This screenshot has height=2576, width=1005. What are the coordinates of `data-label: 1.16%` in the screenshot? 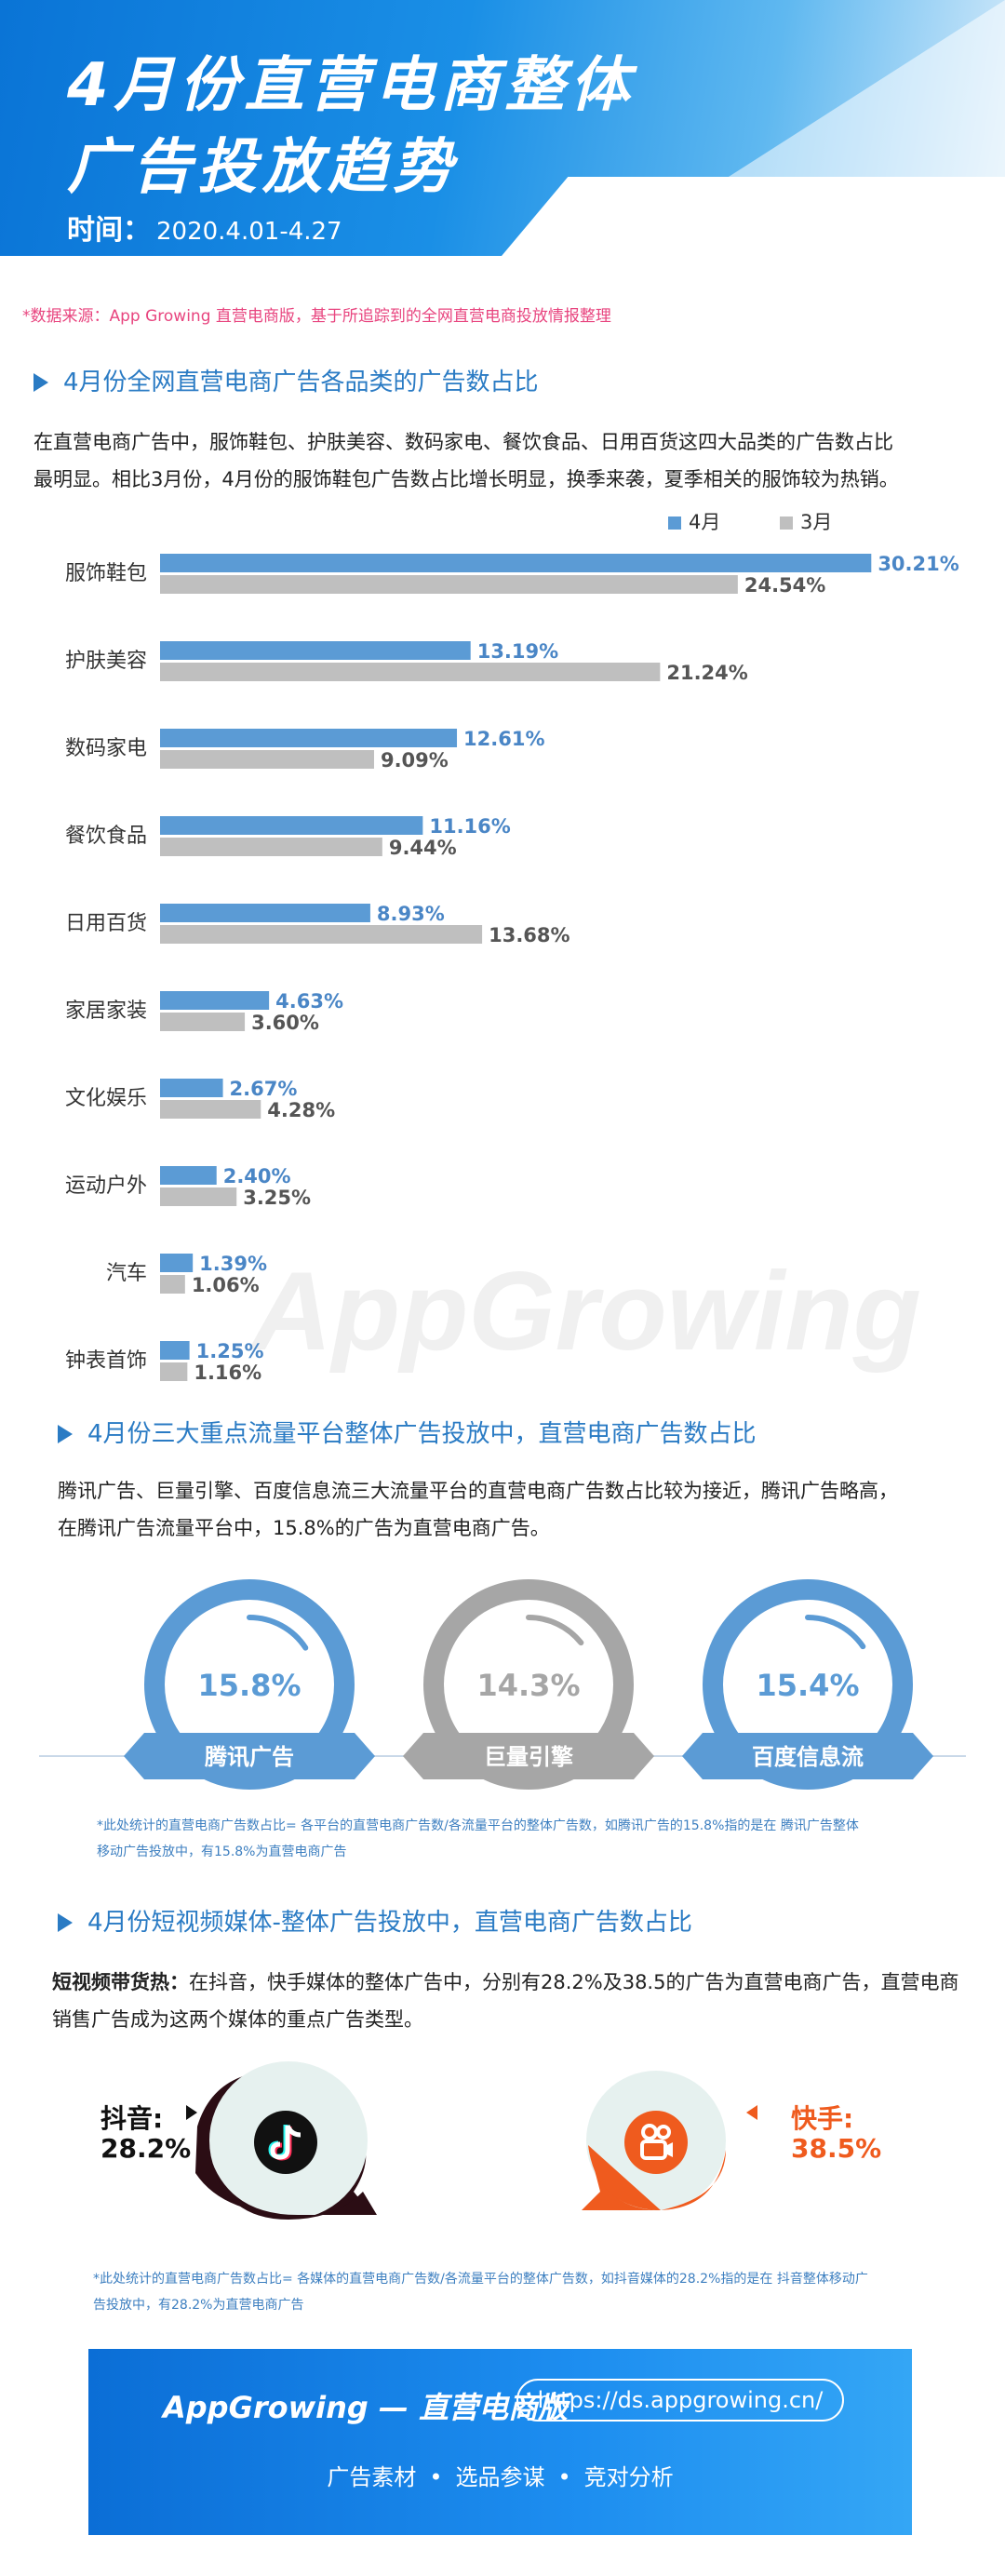 It's located at (227, 1373).